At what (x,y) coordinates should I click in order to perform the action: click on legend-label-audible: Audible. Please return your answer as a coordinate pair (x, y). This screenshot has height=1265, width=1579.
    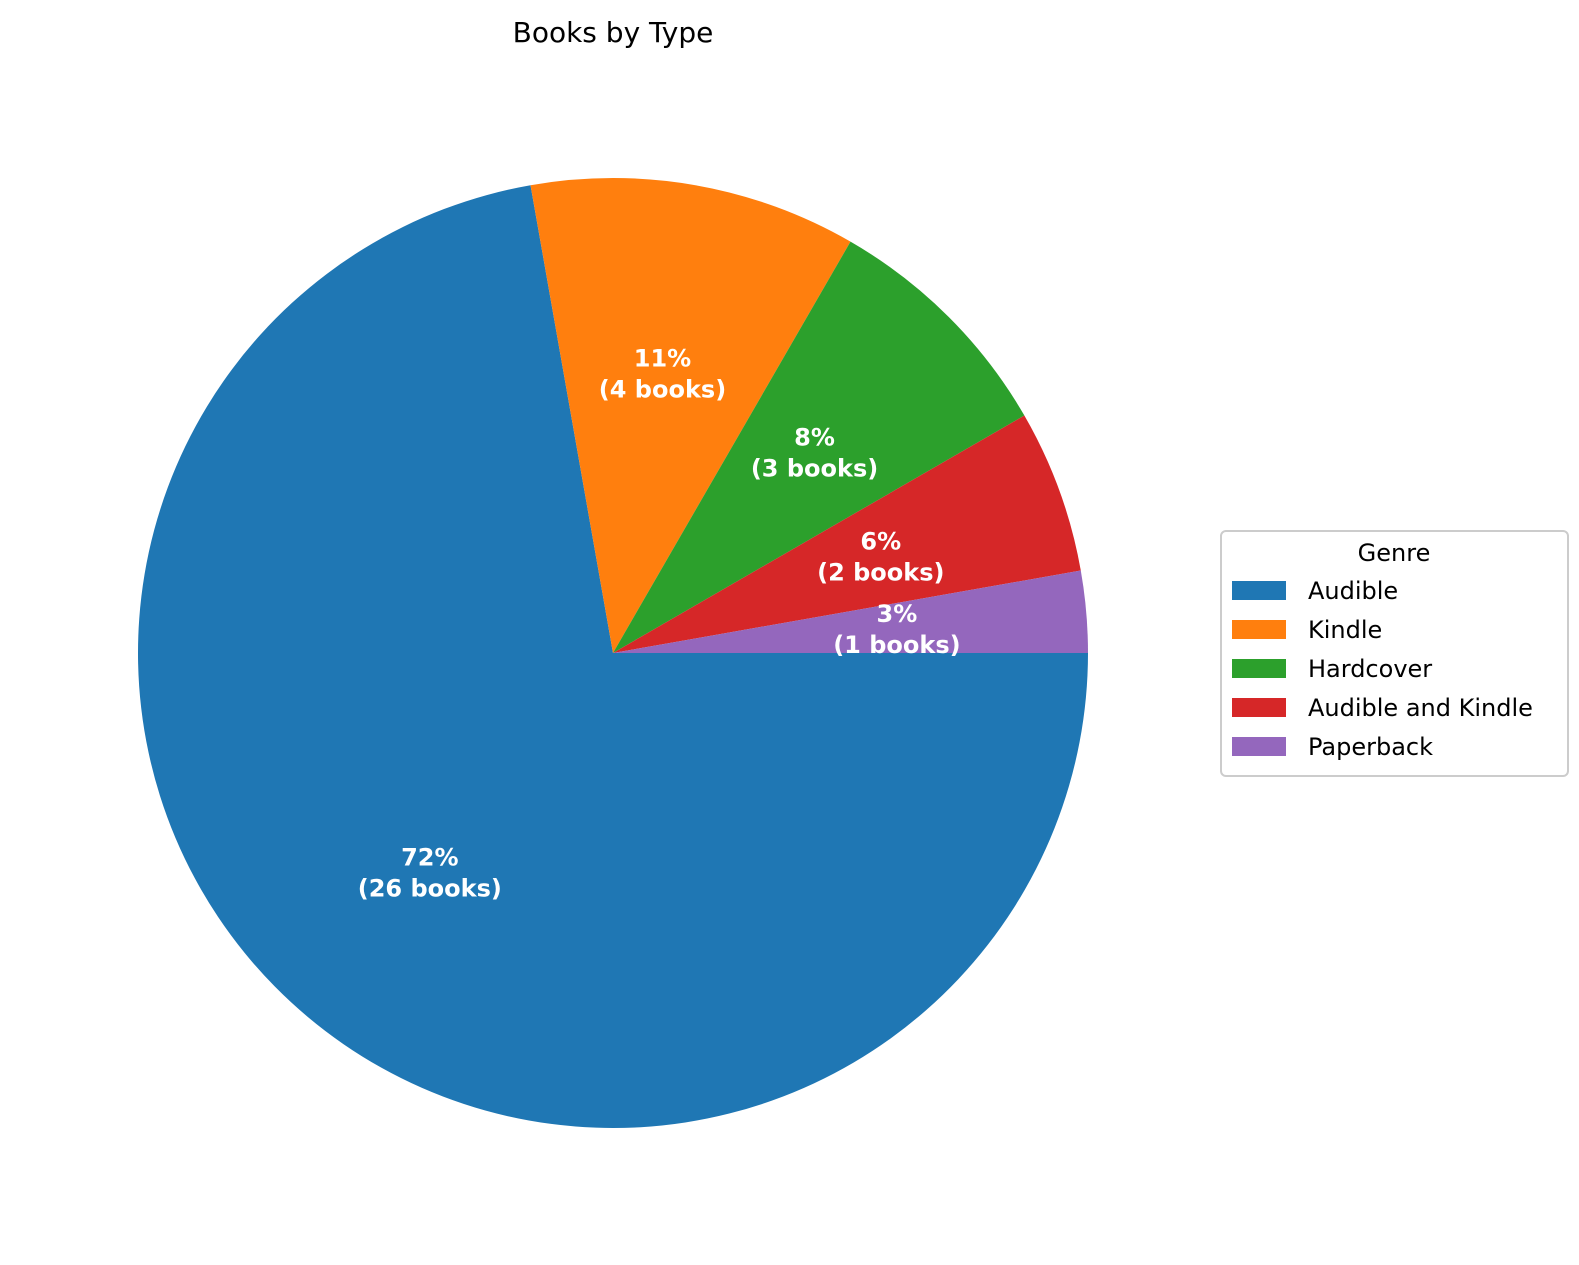
    Looking at the image, I should click on (1353, 591).